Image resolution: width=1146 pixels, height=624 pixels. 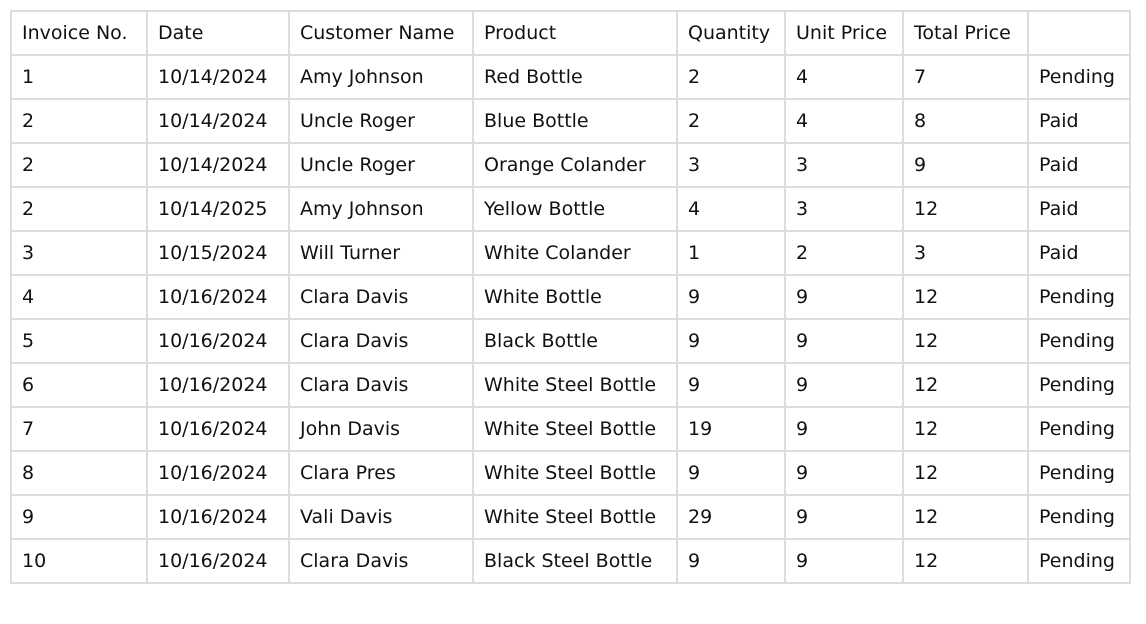 I want to click on cell-invoice-no: 6, so click(x=79, y=385).